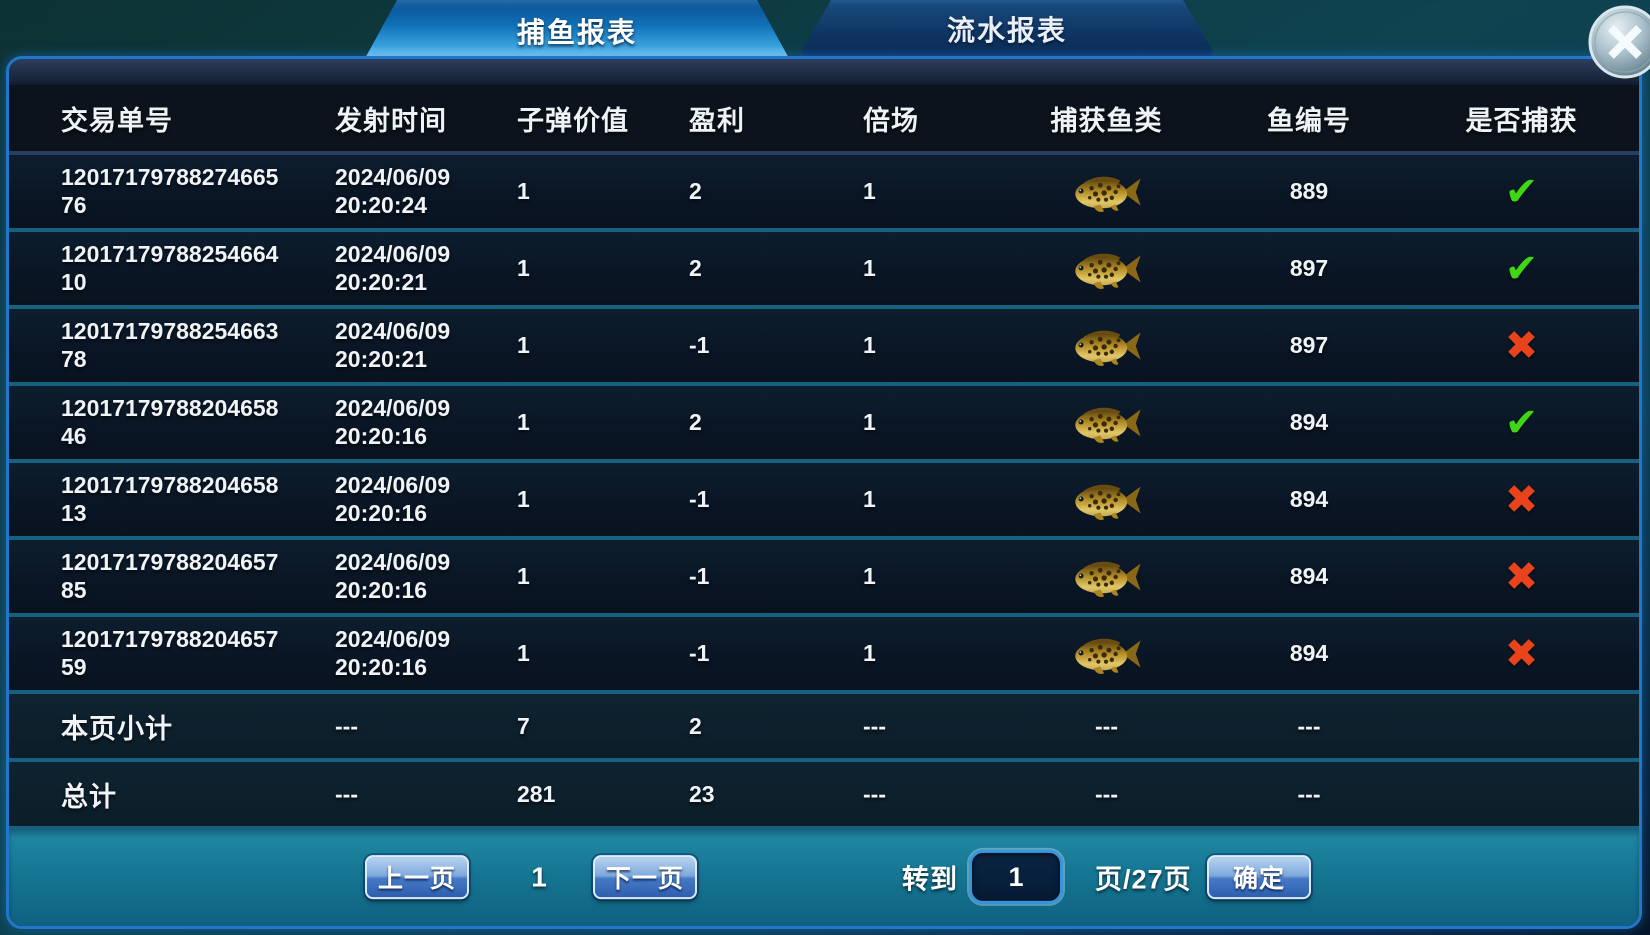 This screenshot has height=935, width=1650. I want to click on tab-fishing-report: 捕鱼报表, so click(577, 31).